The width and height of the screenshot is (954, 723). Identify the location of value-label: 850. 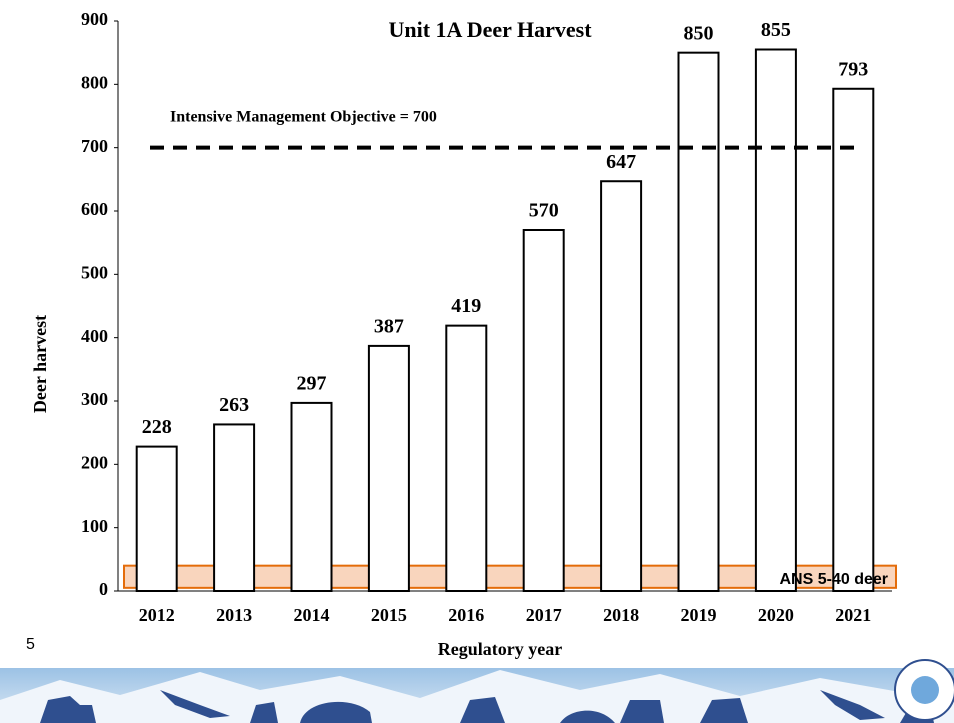
(699, 33).